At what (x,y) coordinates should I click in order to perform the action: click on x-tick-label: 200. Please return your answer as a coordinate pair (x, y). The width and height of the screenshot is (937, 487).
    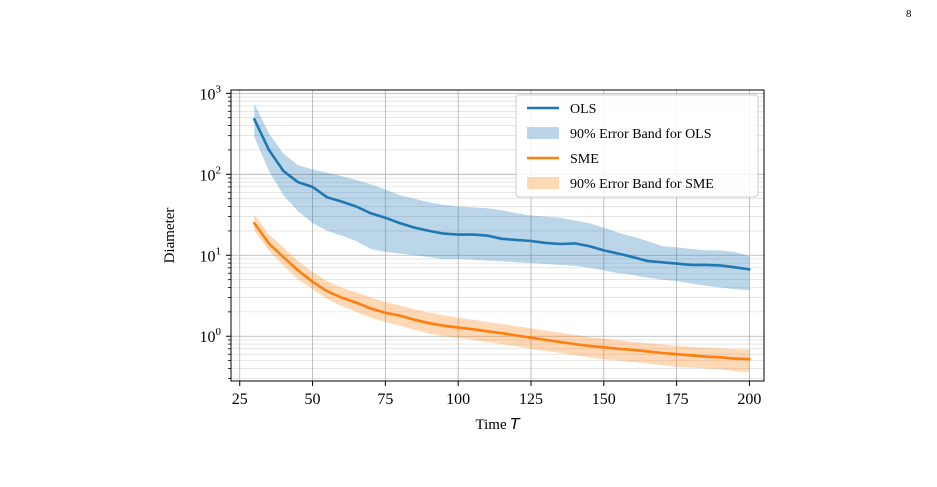
    Looking at the image, I should click on (749, 399).